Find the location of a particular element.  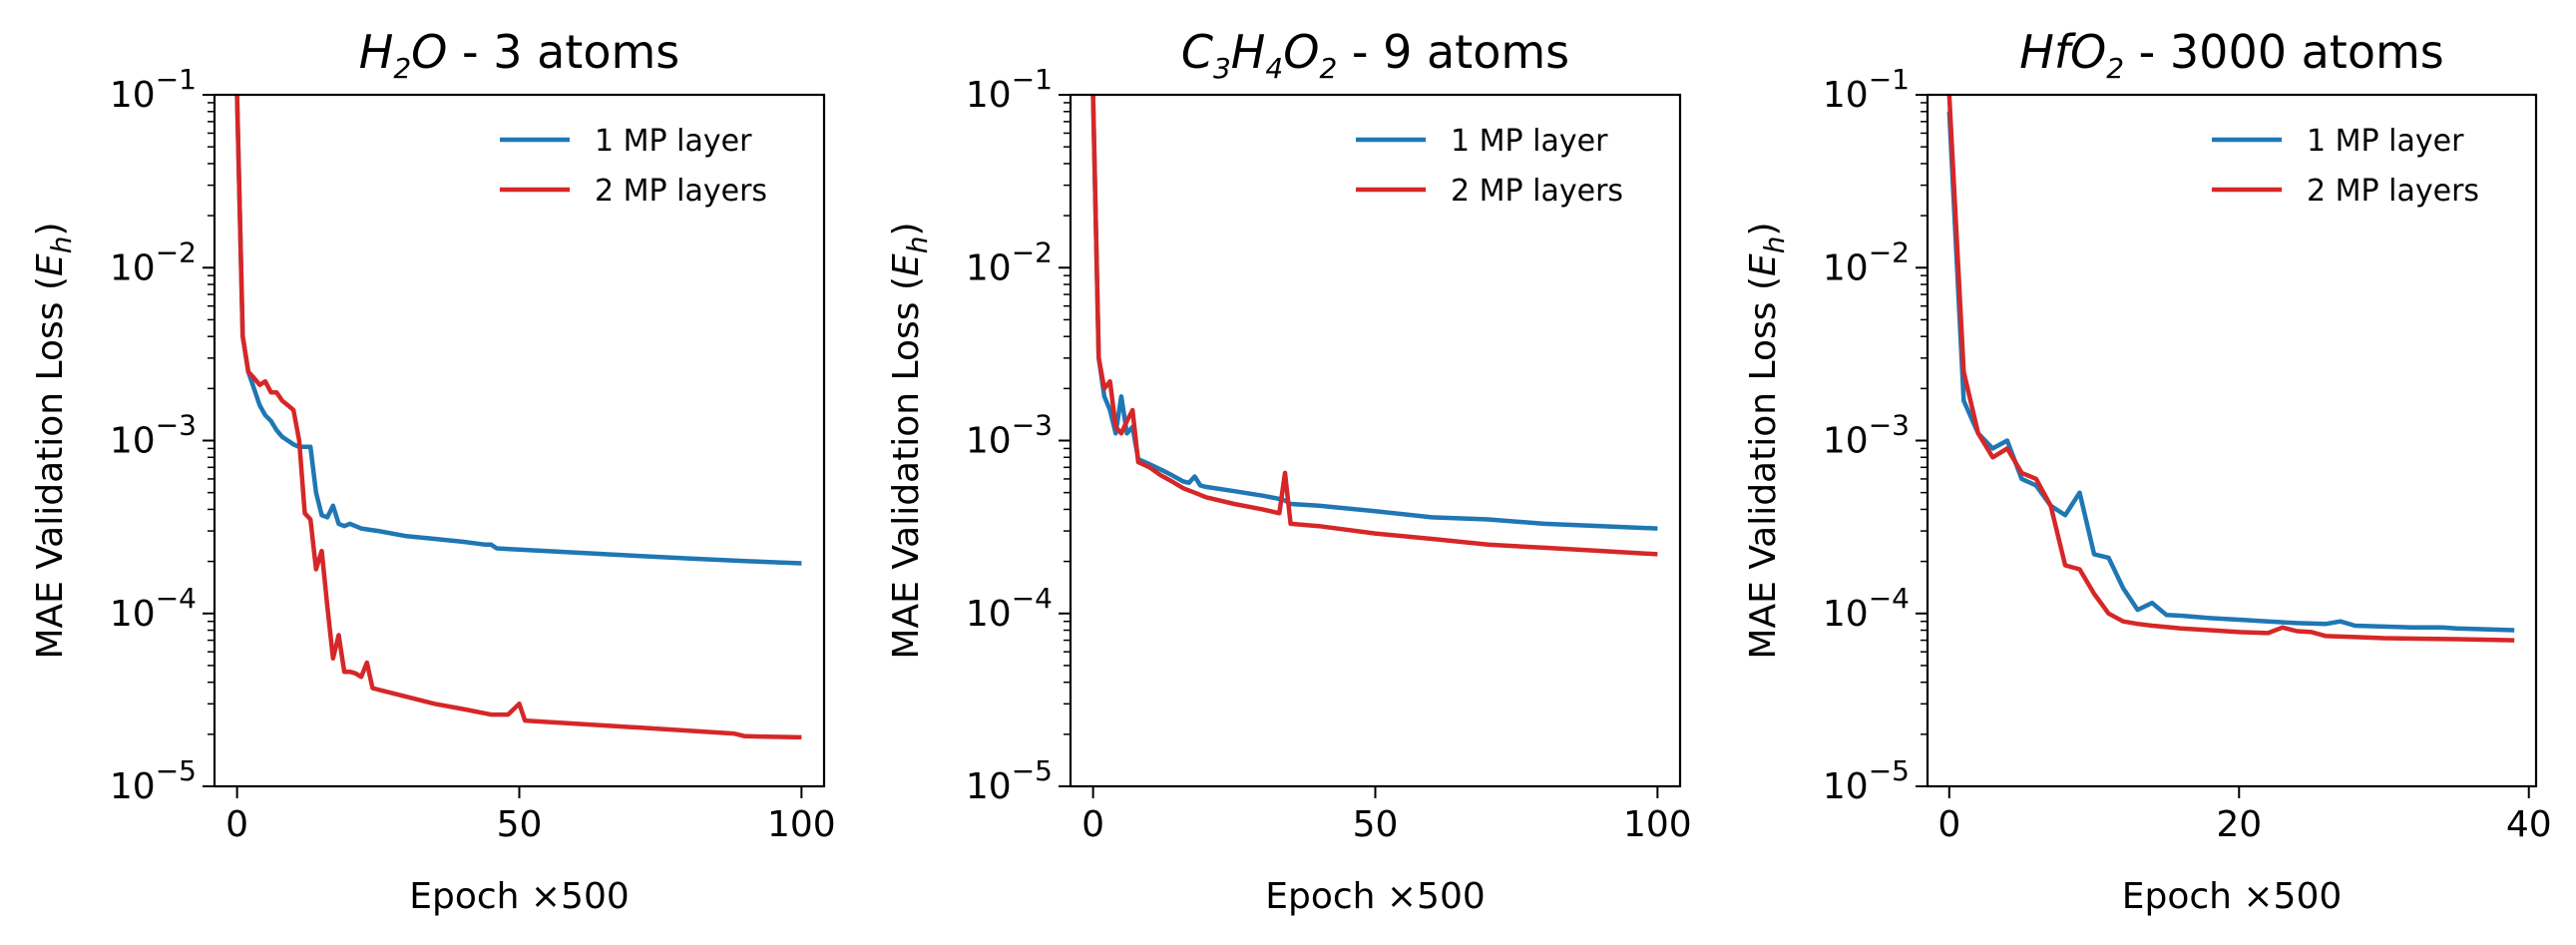

text-span: 3 is located at coordinates (1222, 68).